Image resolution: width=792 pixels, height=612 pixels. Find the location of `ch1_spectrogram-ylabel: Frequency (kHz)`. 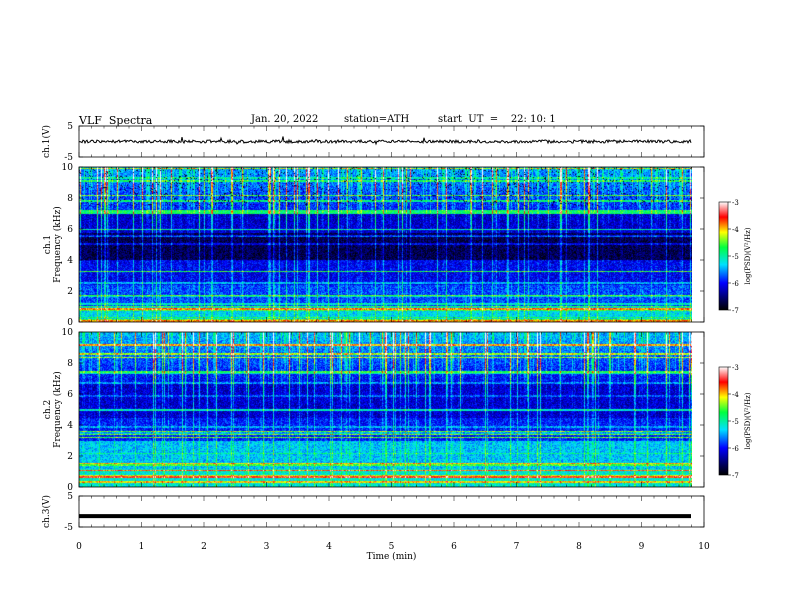

ch1_spectrogram-ylabel: Frequency (kHz) is located at coordinates (57, 244).